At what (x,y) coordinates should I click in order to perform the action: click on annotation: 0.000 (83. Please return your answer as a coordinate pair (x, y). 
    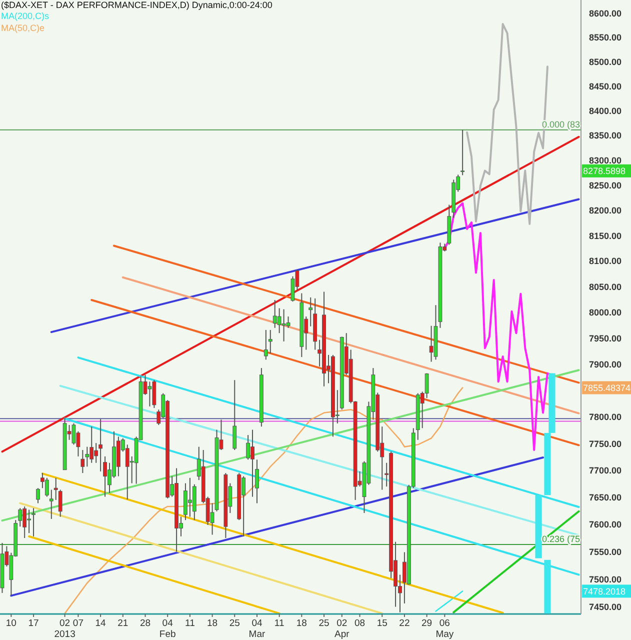
    Looking at the image, I should click on (561, 124).